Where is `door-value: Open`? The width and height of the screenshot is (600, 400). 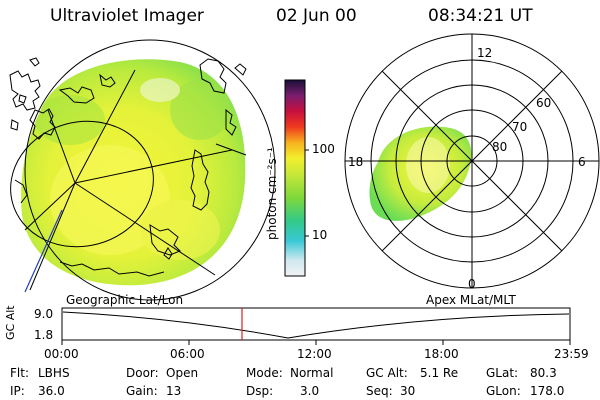
door-value: Open is located at coordinates (182, 373).